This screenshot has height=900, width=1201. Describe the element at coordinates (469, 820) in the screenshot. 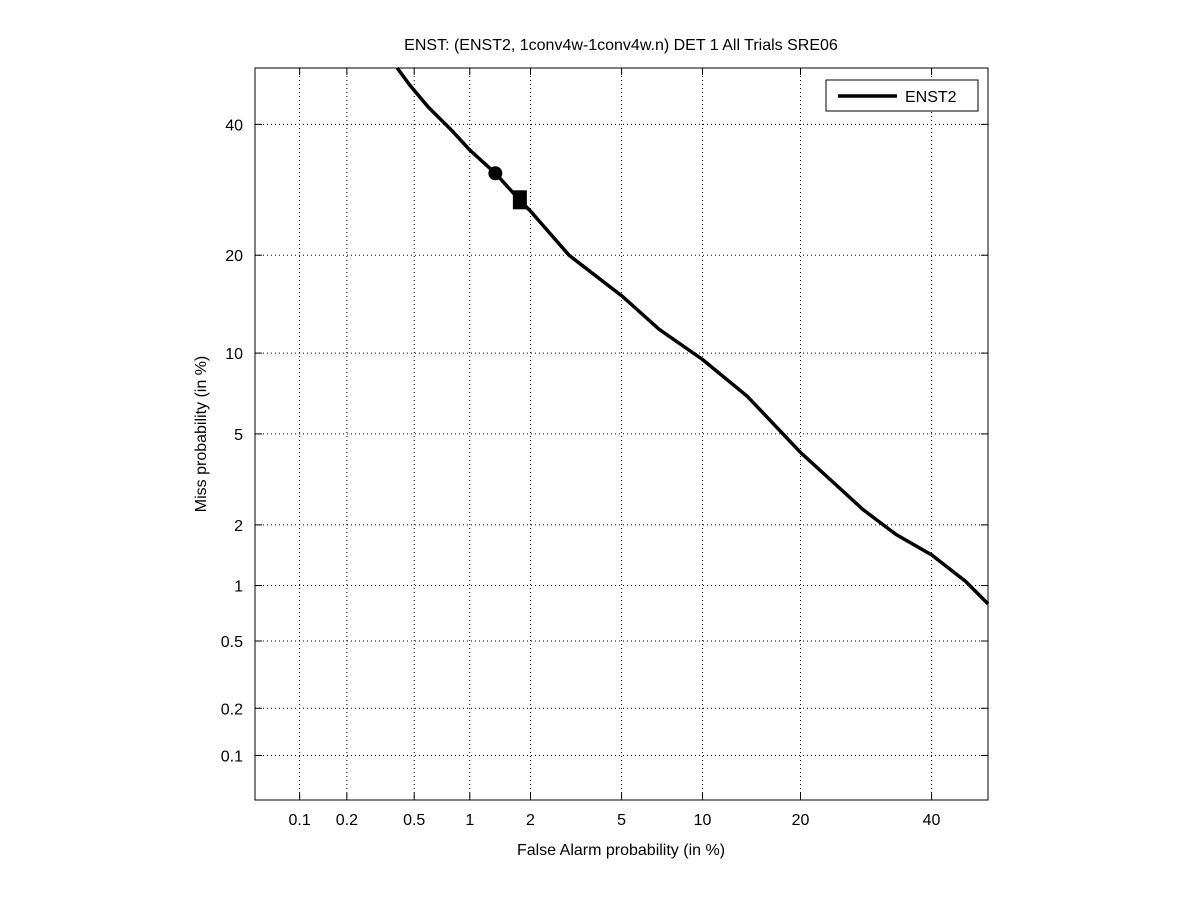

I see `x-tick-label: 1` at that location.